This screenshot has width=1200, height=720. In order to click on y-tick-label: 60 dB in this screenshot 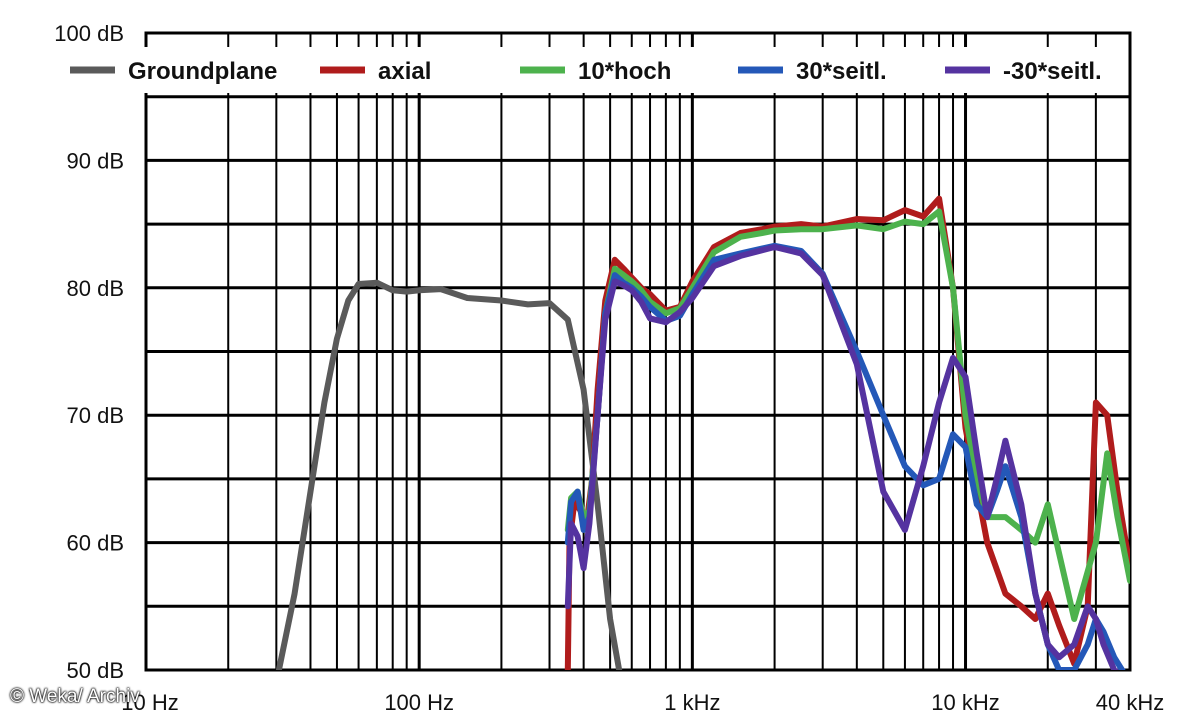, I will do `click(96, 543)`.